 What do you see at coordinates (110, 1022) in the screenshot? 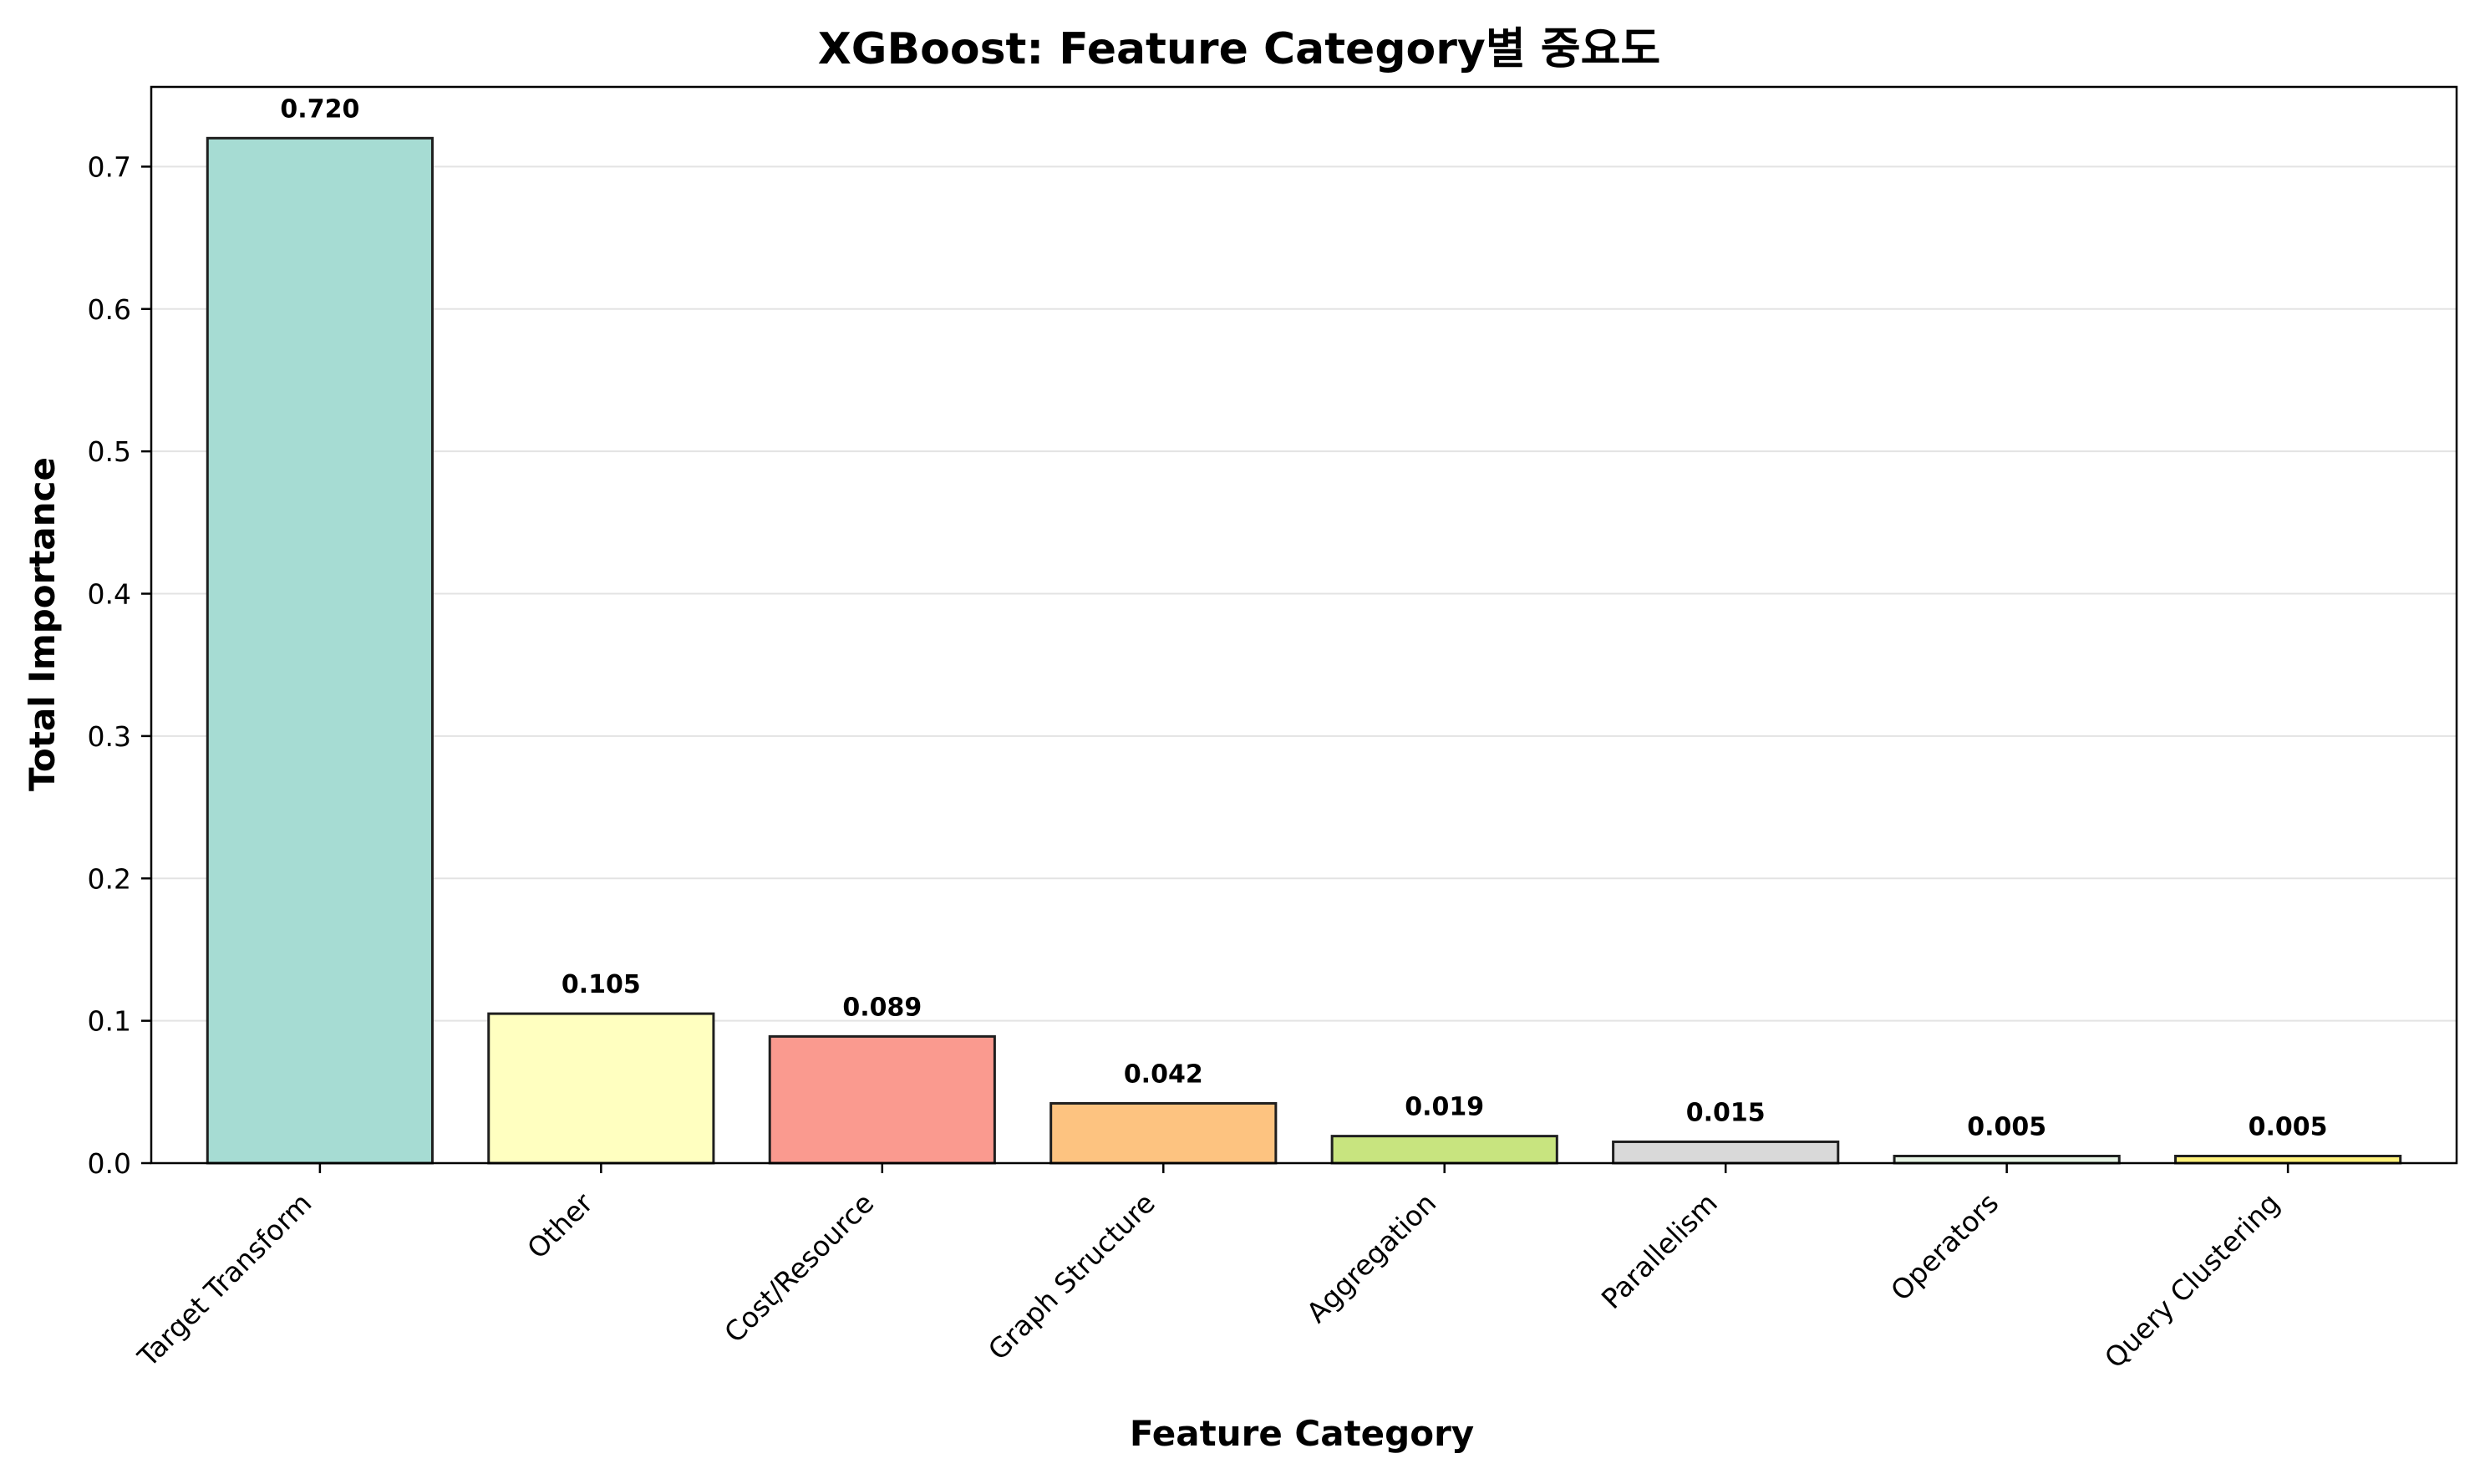
I see `y-tick-label: 0.1` at bounding box center [110, 1022].